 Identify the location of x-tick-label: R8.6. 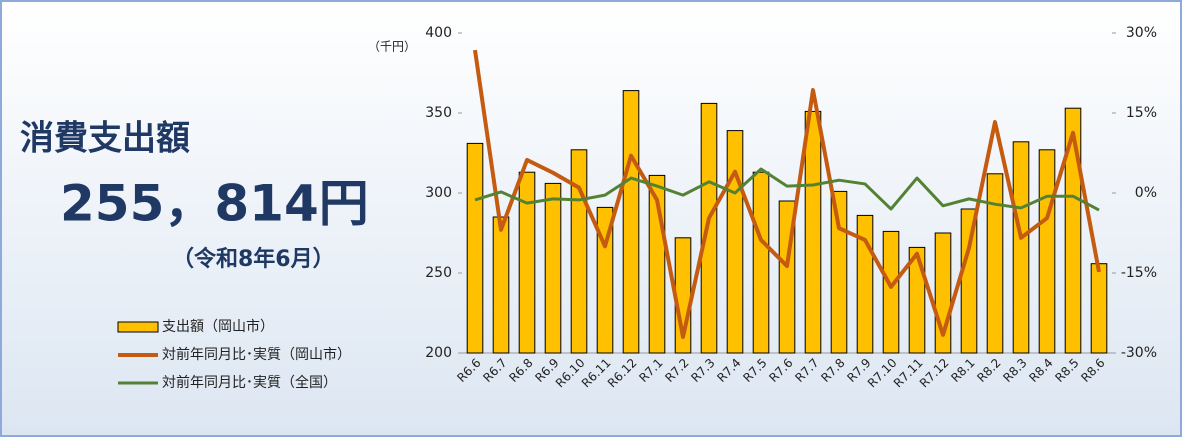
(1092, 370).